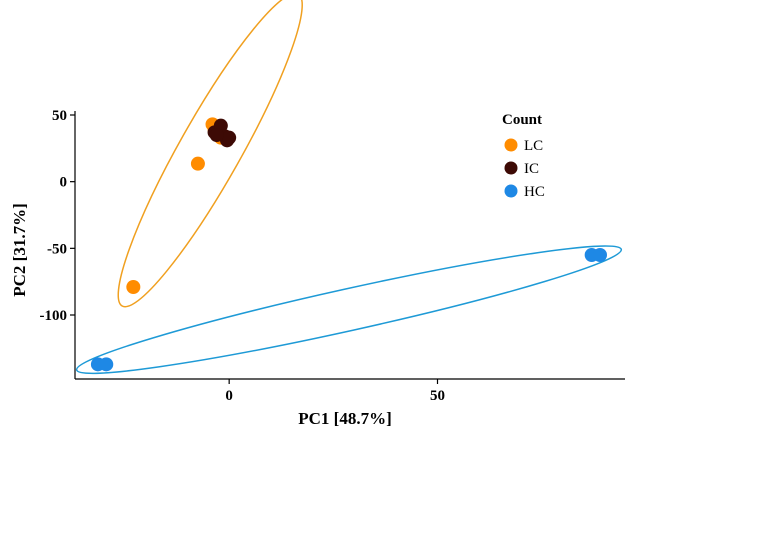  Describe the element at coordinates (54, 316) in the screenshot. I see `y-tick-label: -100` at that location.